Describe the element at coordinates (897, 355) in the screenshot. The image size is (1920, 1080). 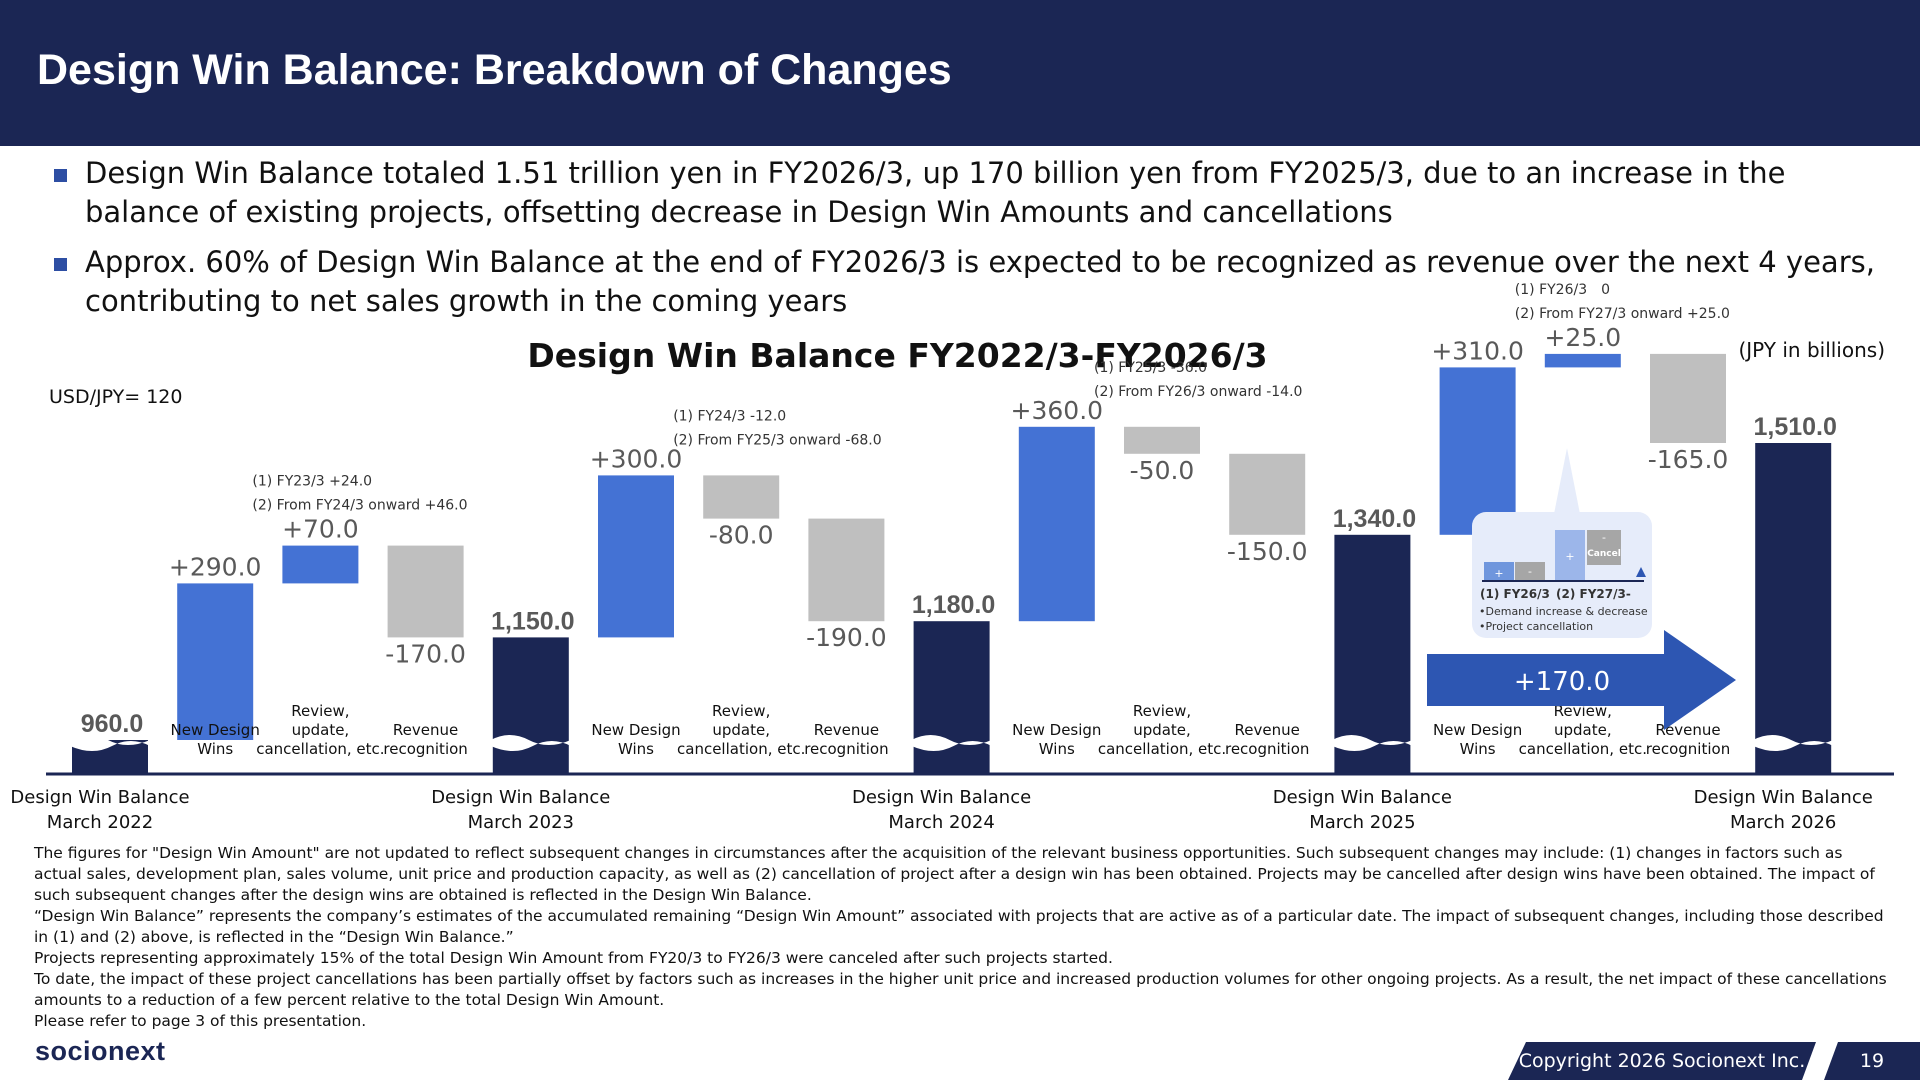
I see `chart-title: Design Win Balance FY2022/3-FY2026/3` at that location.